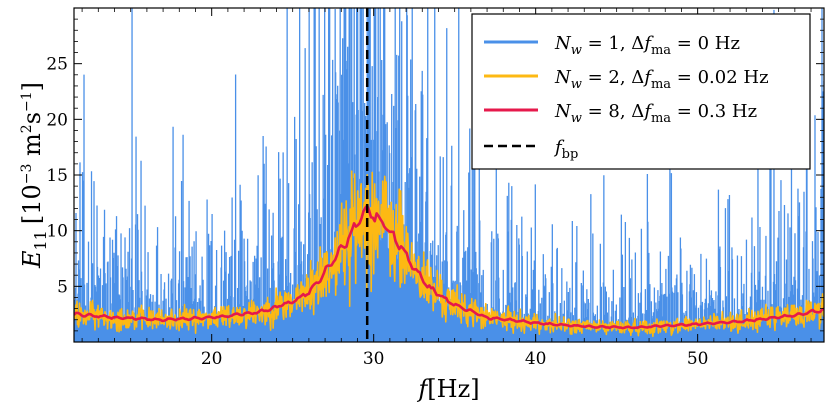 This screenshot has width=830, height=412. I want to click on y-axis-unit-s: s, so click(32, 118).